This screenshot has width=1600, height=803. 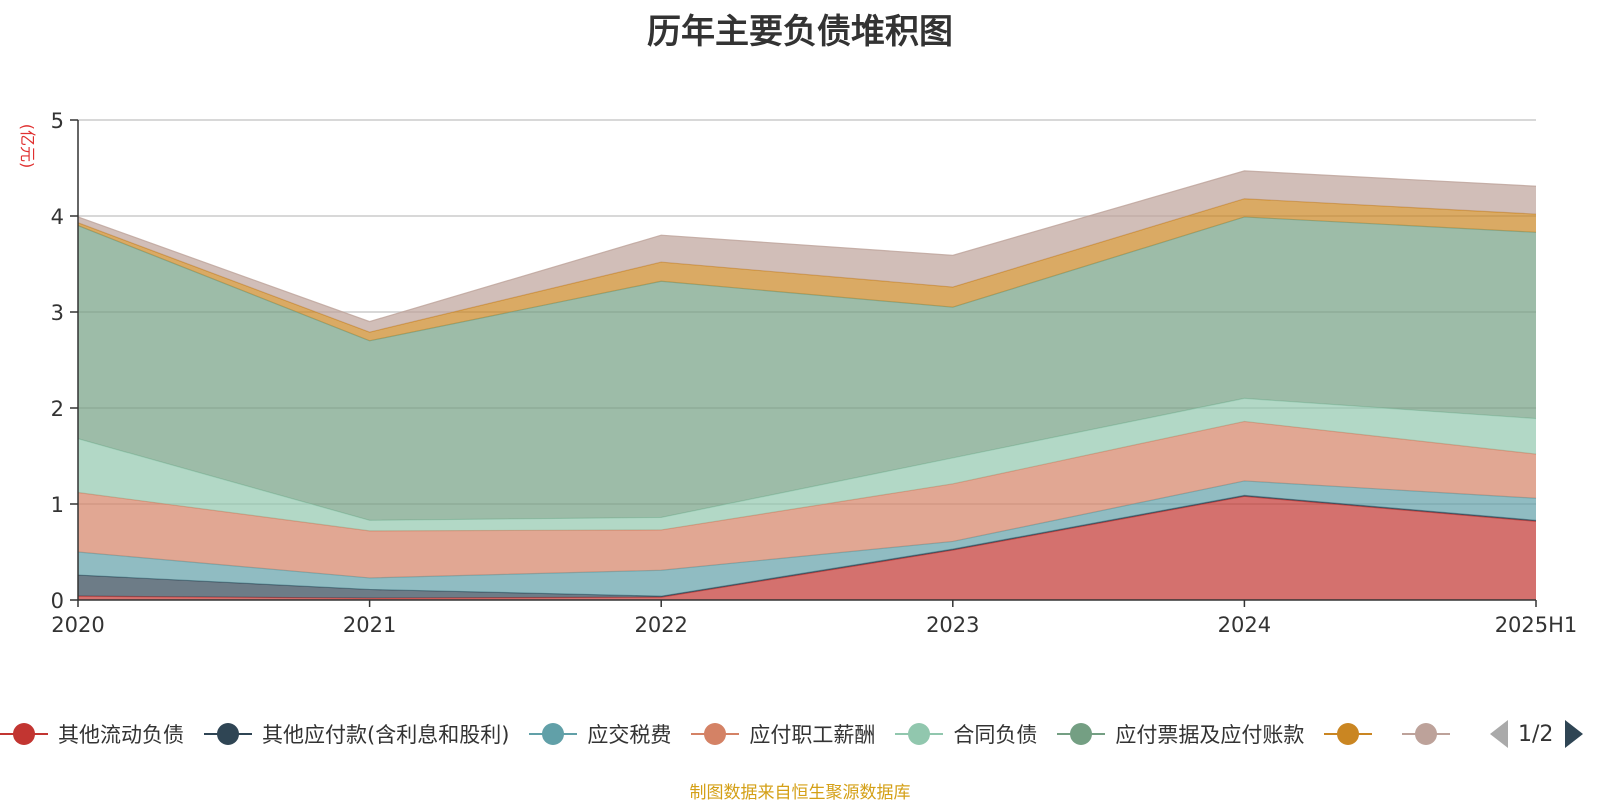 I want to click on legend-next-page-icon, so click(x=1574, y=734).